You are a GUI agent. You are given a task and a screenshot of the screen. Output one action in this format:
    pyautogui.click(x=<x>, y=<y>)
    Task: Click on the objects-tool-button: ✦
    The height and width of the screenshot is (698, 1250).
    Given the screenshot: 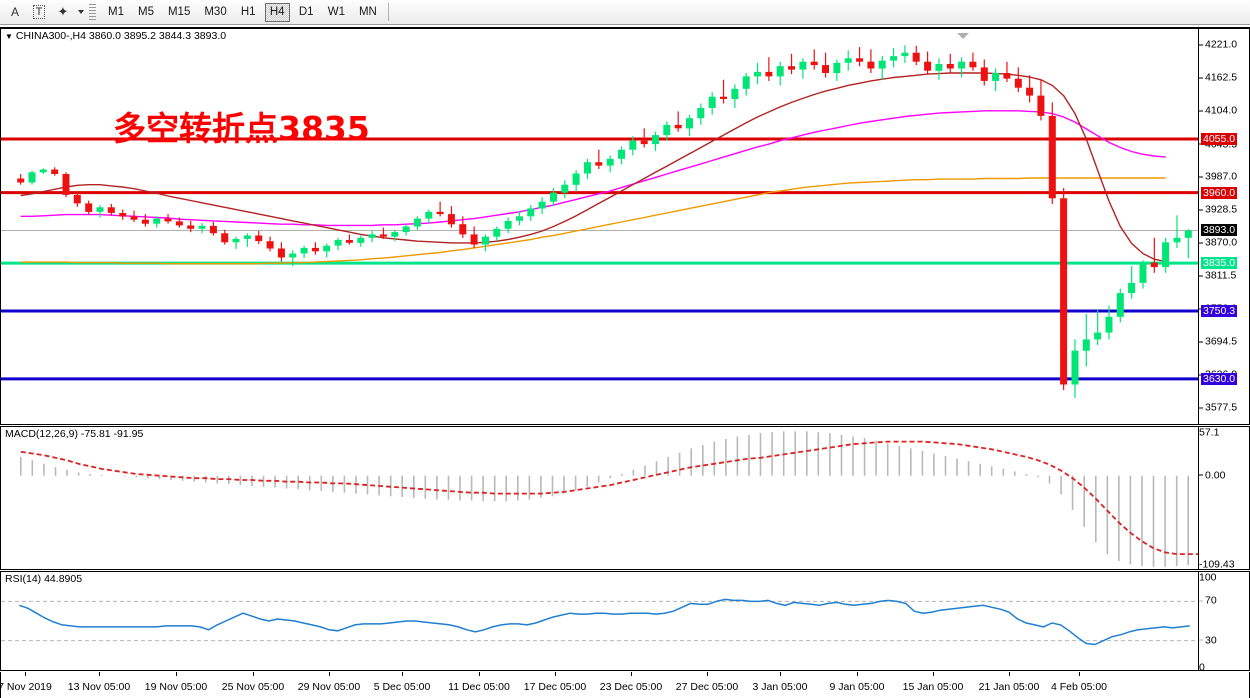 What is the action you would take?
    pyautogui.click(x=63, y=12)
    